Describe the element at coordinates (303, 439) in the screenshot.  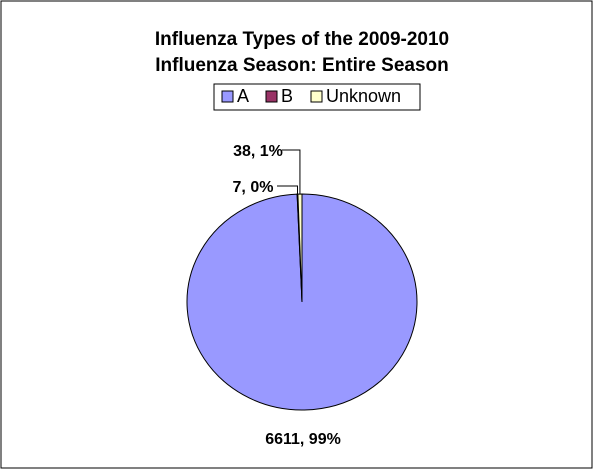
I see `data-label: 6611, 99%` at that location.